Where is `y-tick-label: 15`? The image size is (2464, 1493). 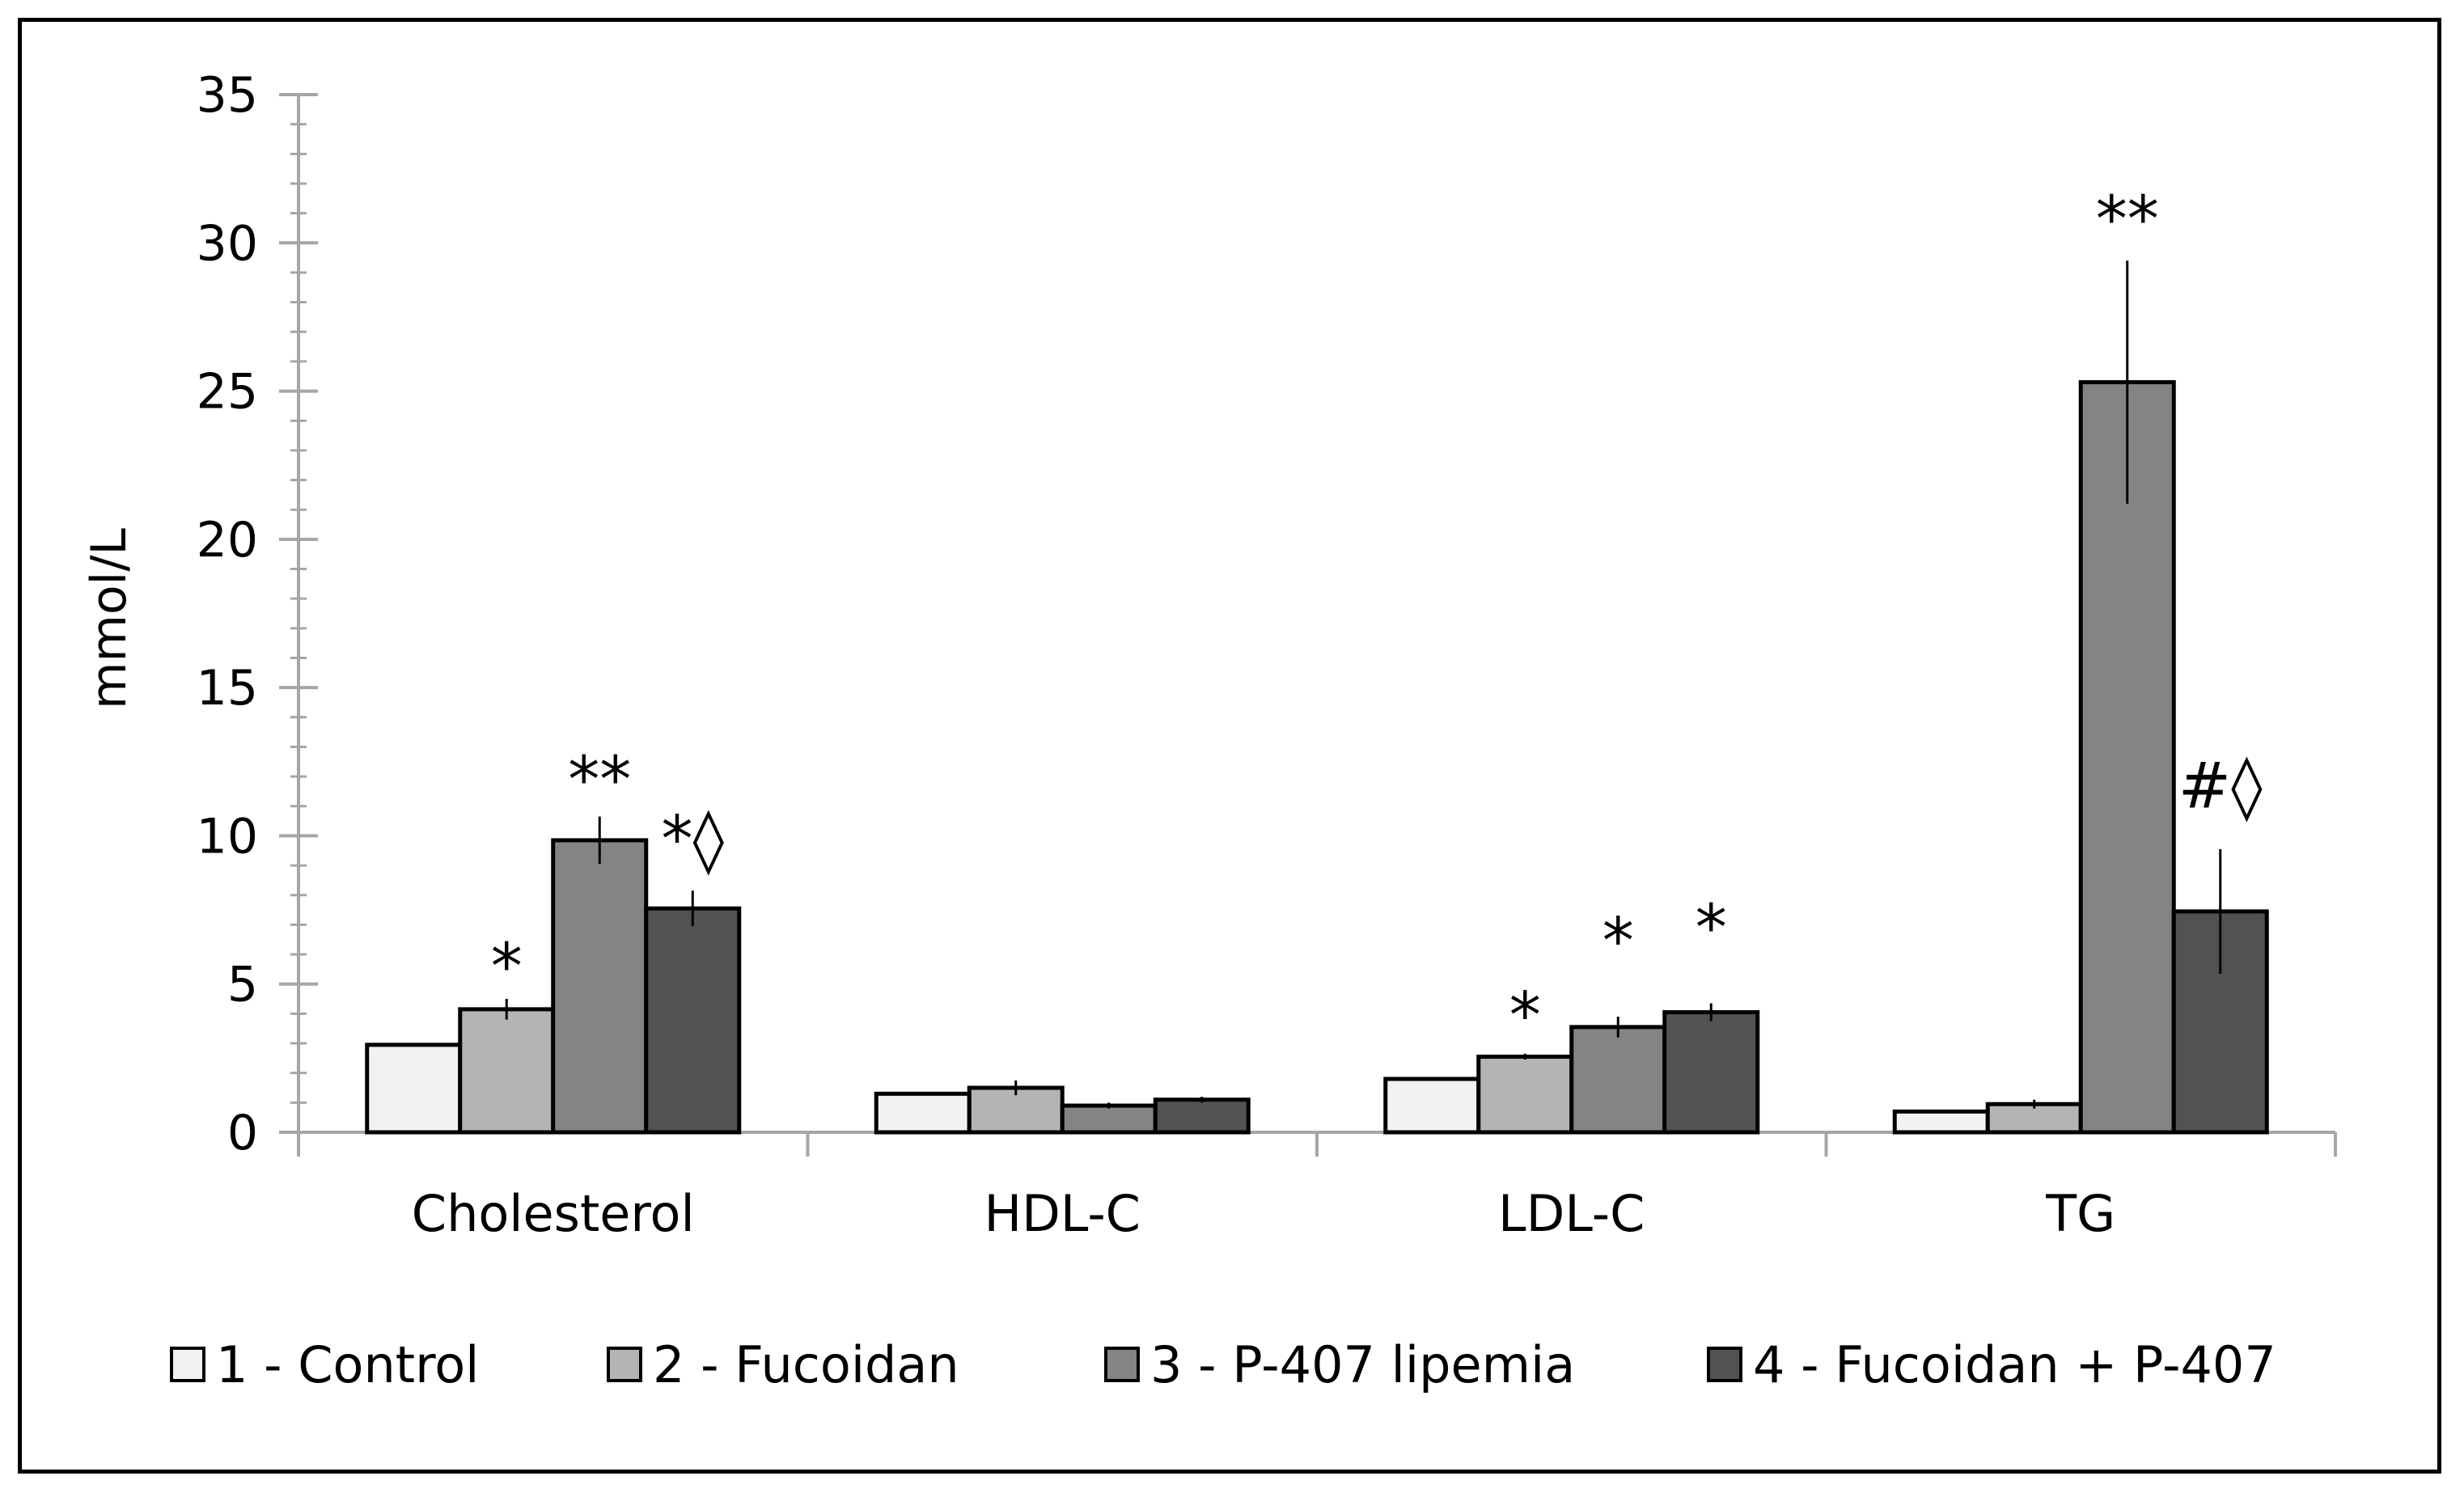
y-tick-label: 15 is located at coordinates (227, 688).